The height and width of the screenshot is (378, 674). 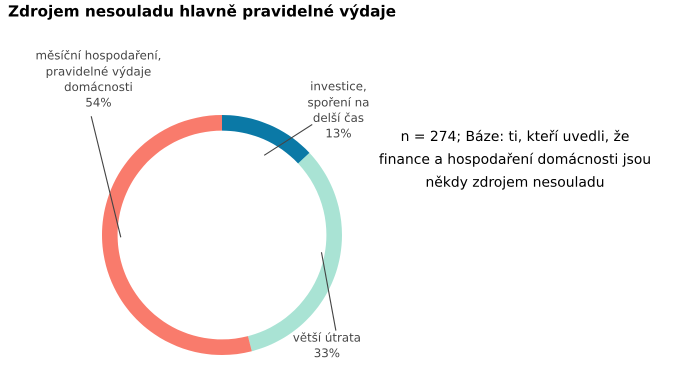 What do you see at coordinates (326, 337) in the screenshot?
I see `slice-label: větší útrata` at bounding box center [326, 337].